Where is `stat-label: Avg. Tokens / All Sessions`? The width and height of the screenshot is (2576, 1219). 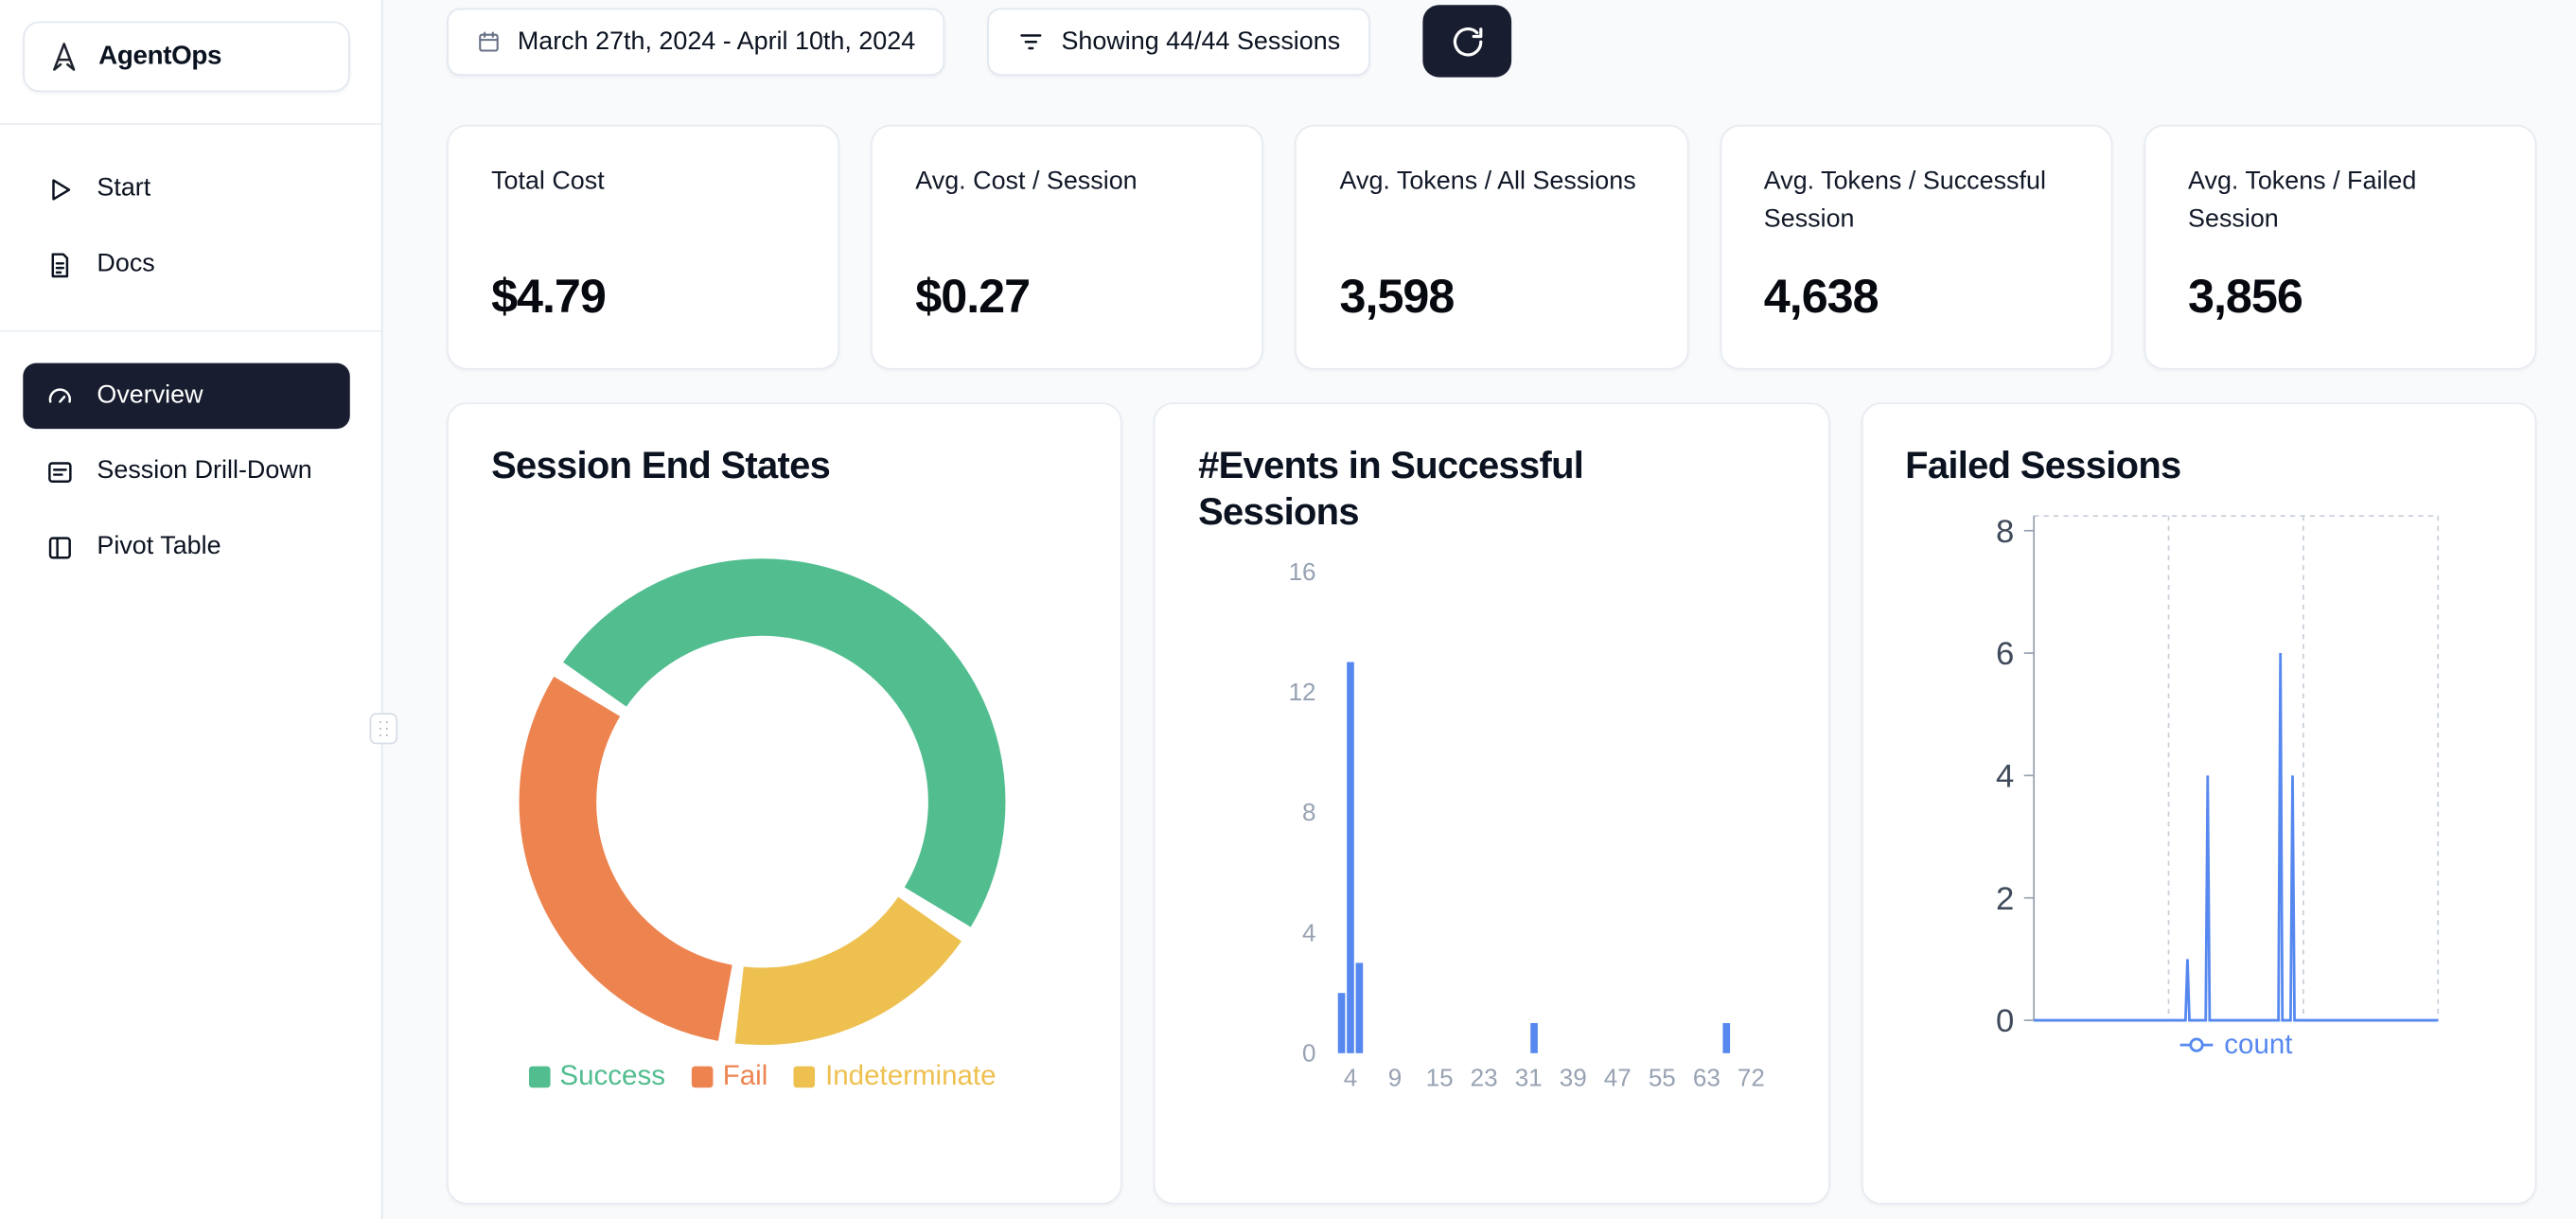 stat-label: Avg. Tokens / All Sessions is located at coordinates (1487, 182).